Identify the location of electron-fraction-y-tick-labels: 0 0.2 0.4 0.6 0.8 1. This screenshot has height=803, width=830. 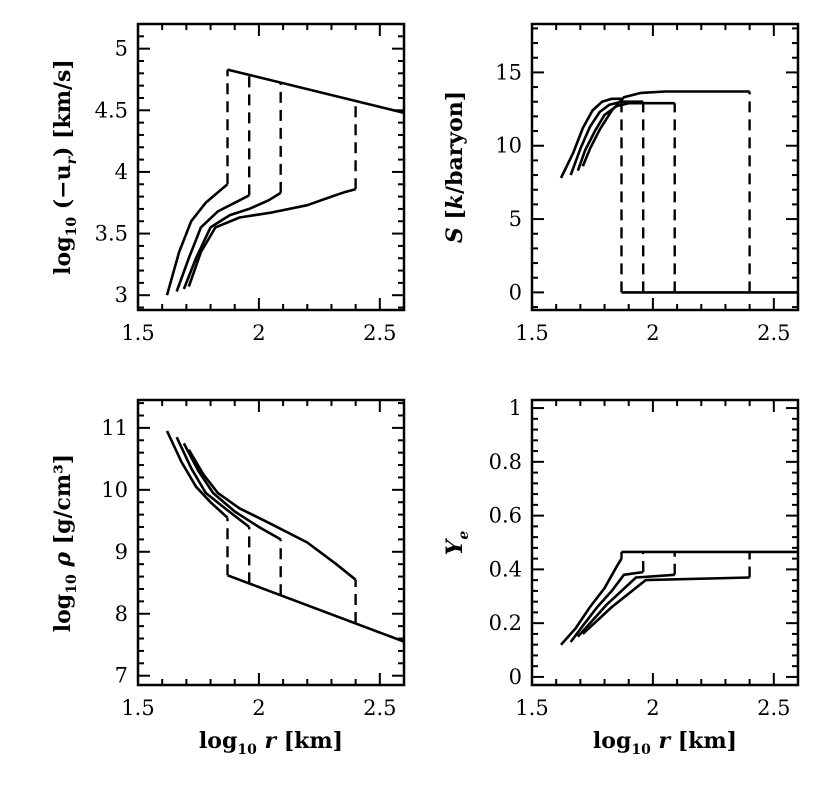
(505, 542).